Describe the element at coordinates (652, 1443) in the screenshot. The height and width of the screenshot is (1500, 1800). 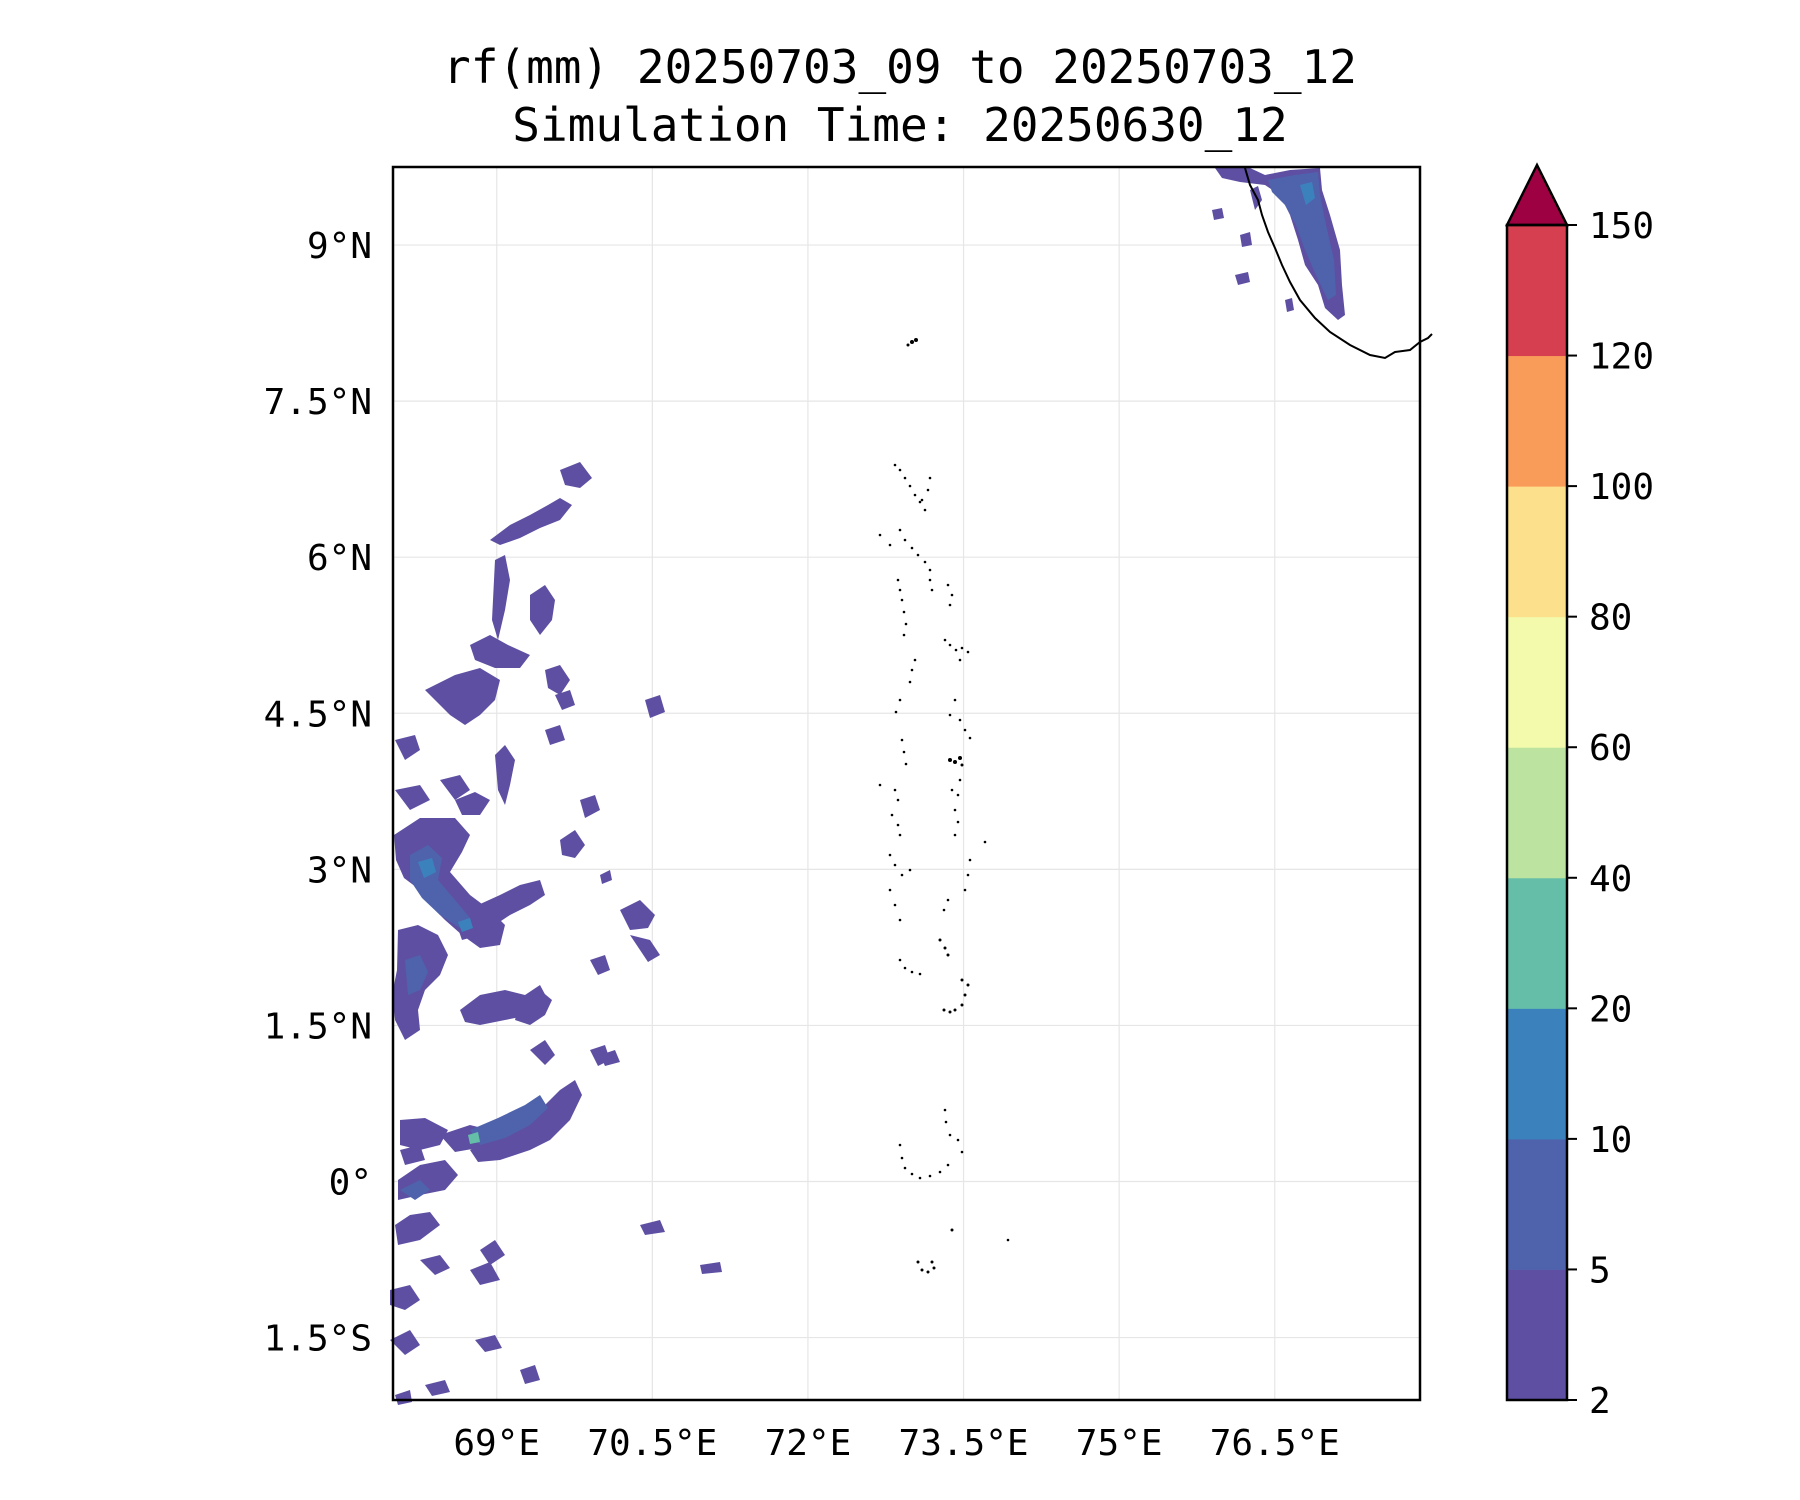
I see `lon-tick-label: 70.5°E` at that location.